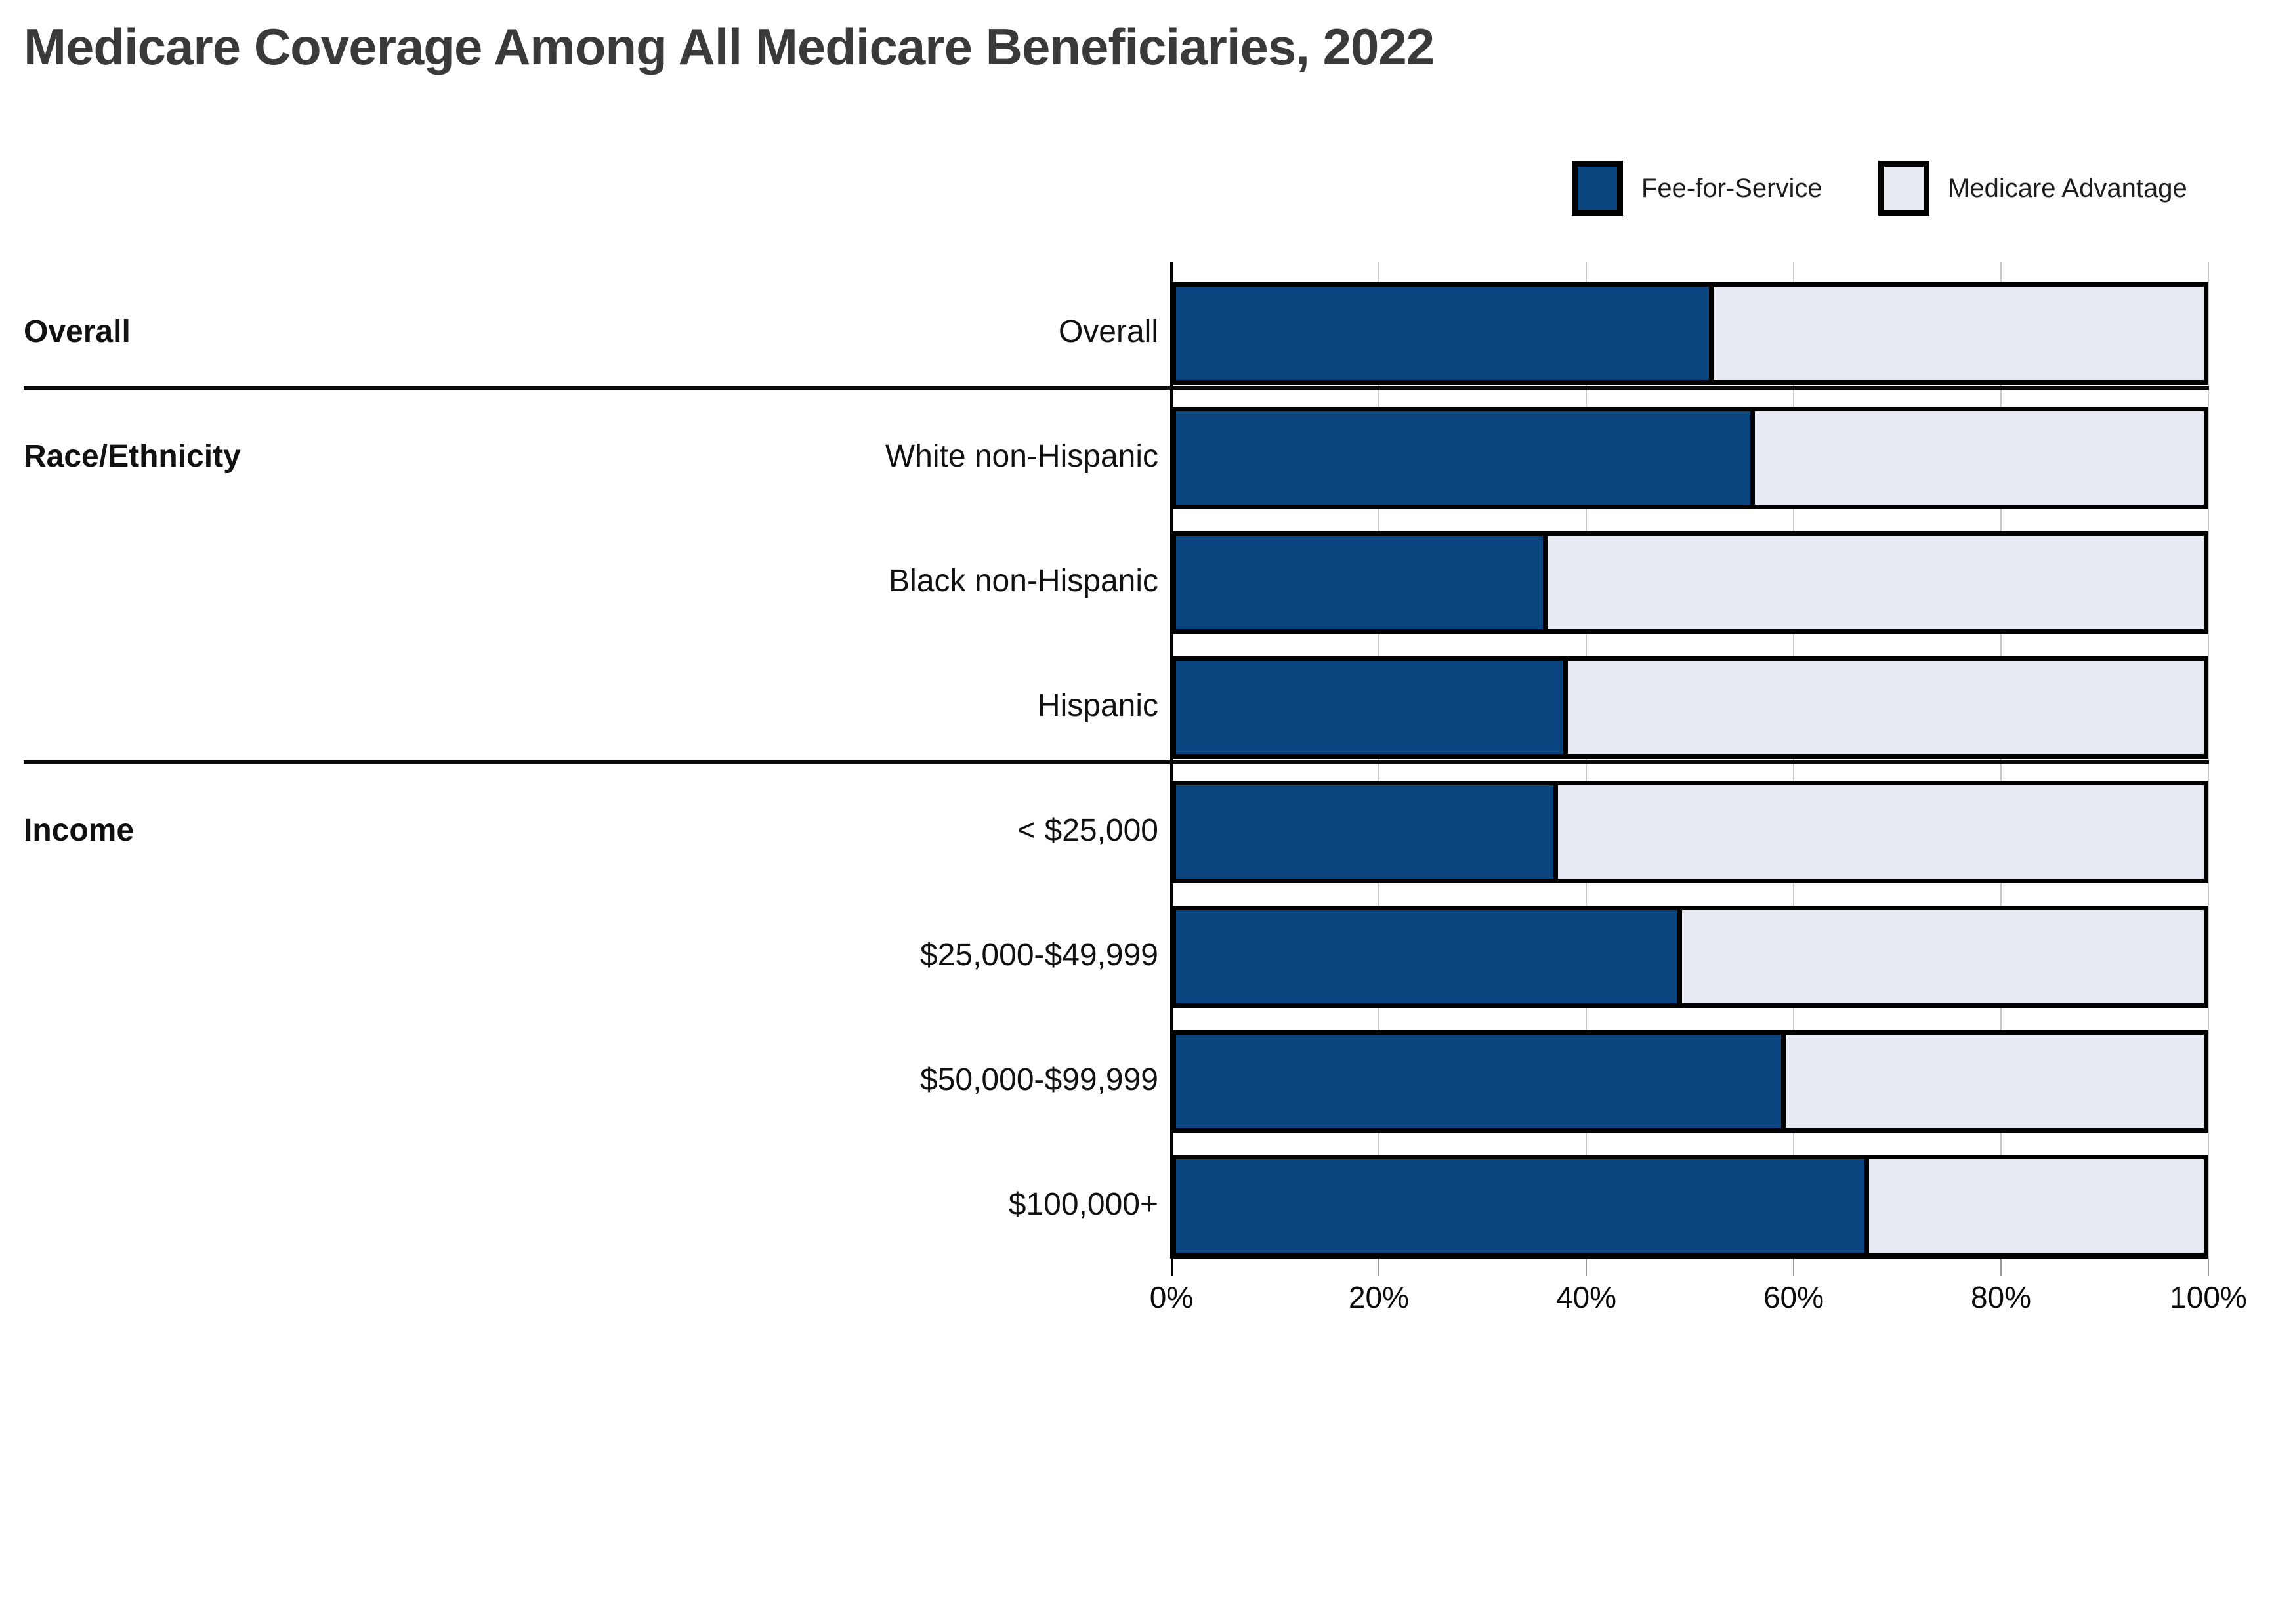 This screenshot has height=1624, width=2274. I want to click on stacked-bar--50-000-99-999, so click(1689, 1081).